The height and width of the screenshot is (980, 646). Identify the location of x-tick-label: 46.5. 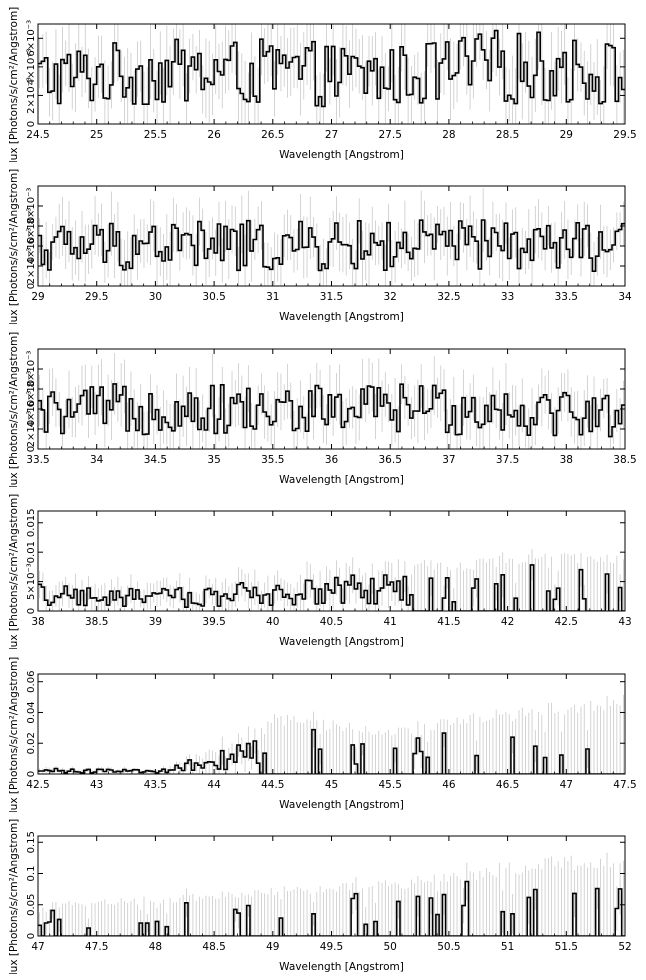
(507, 785).